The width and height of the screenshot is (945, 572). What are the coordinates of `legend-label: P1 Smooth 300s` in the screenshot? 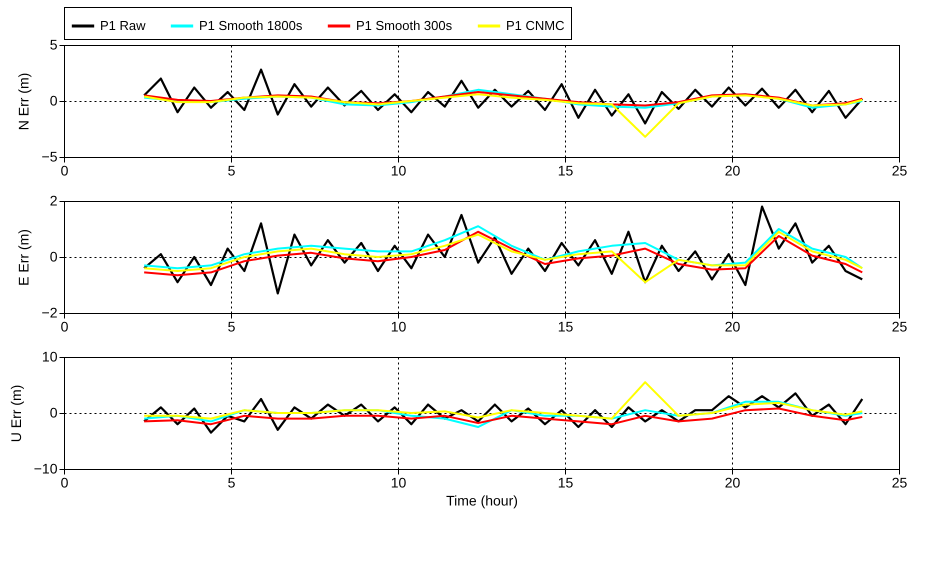 It's located at (404, 25).